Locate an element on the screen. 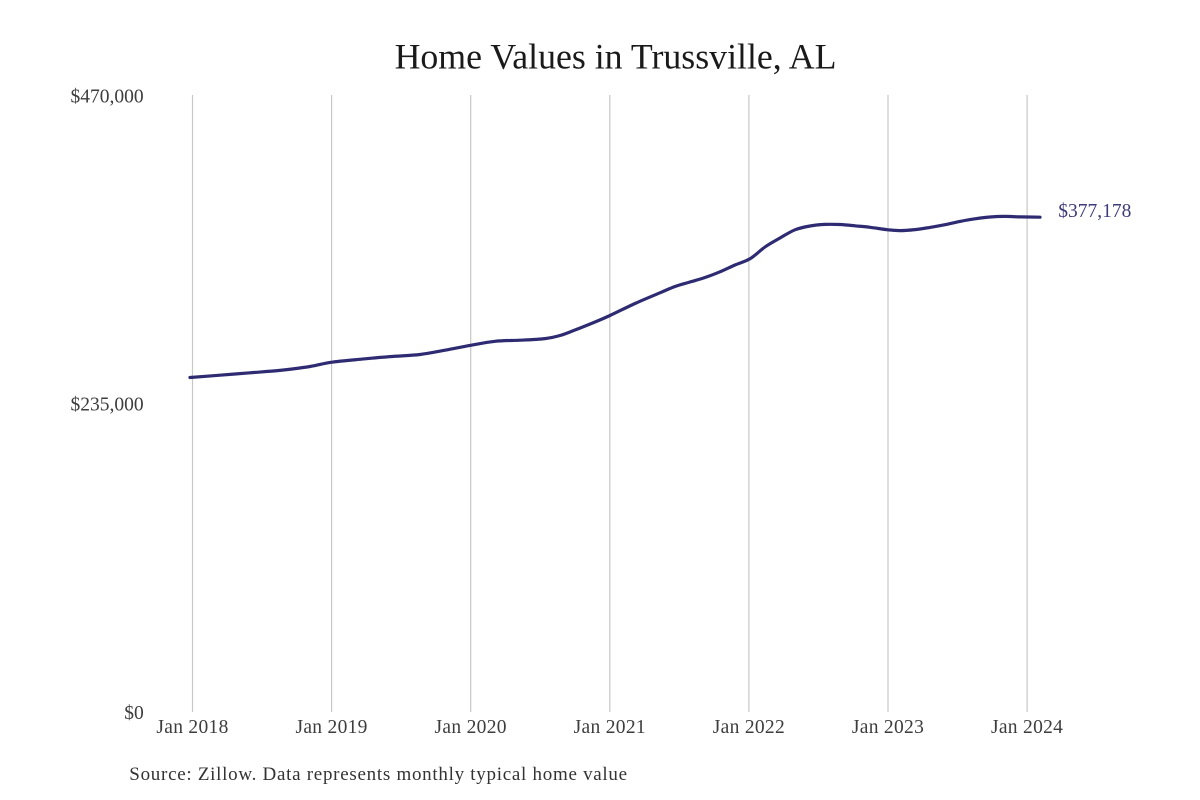 This screenshot has height=800, width=1200. svg-text: Jan 2021 is located at coordinates (610, 727).